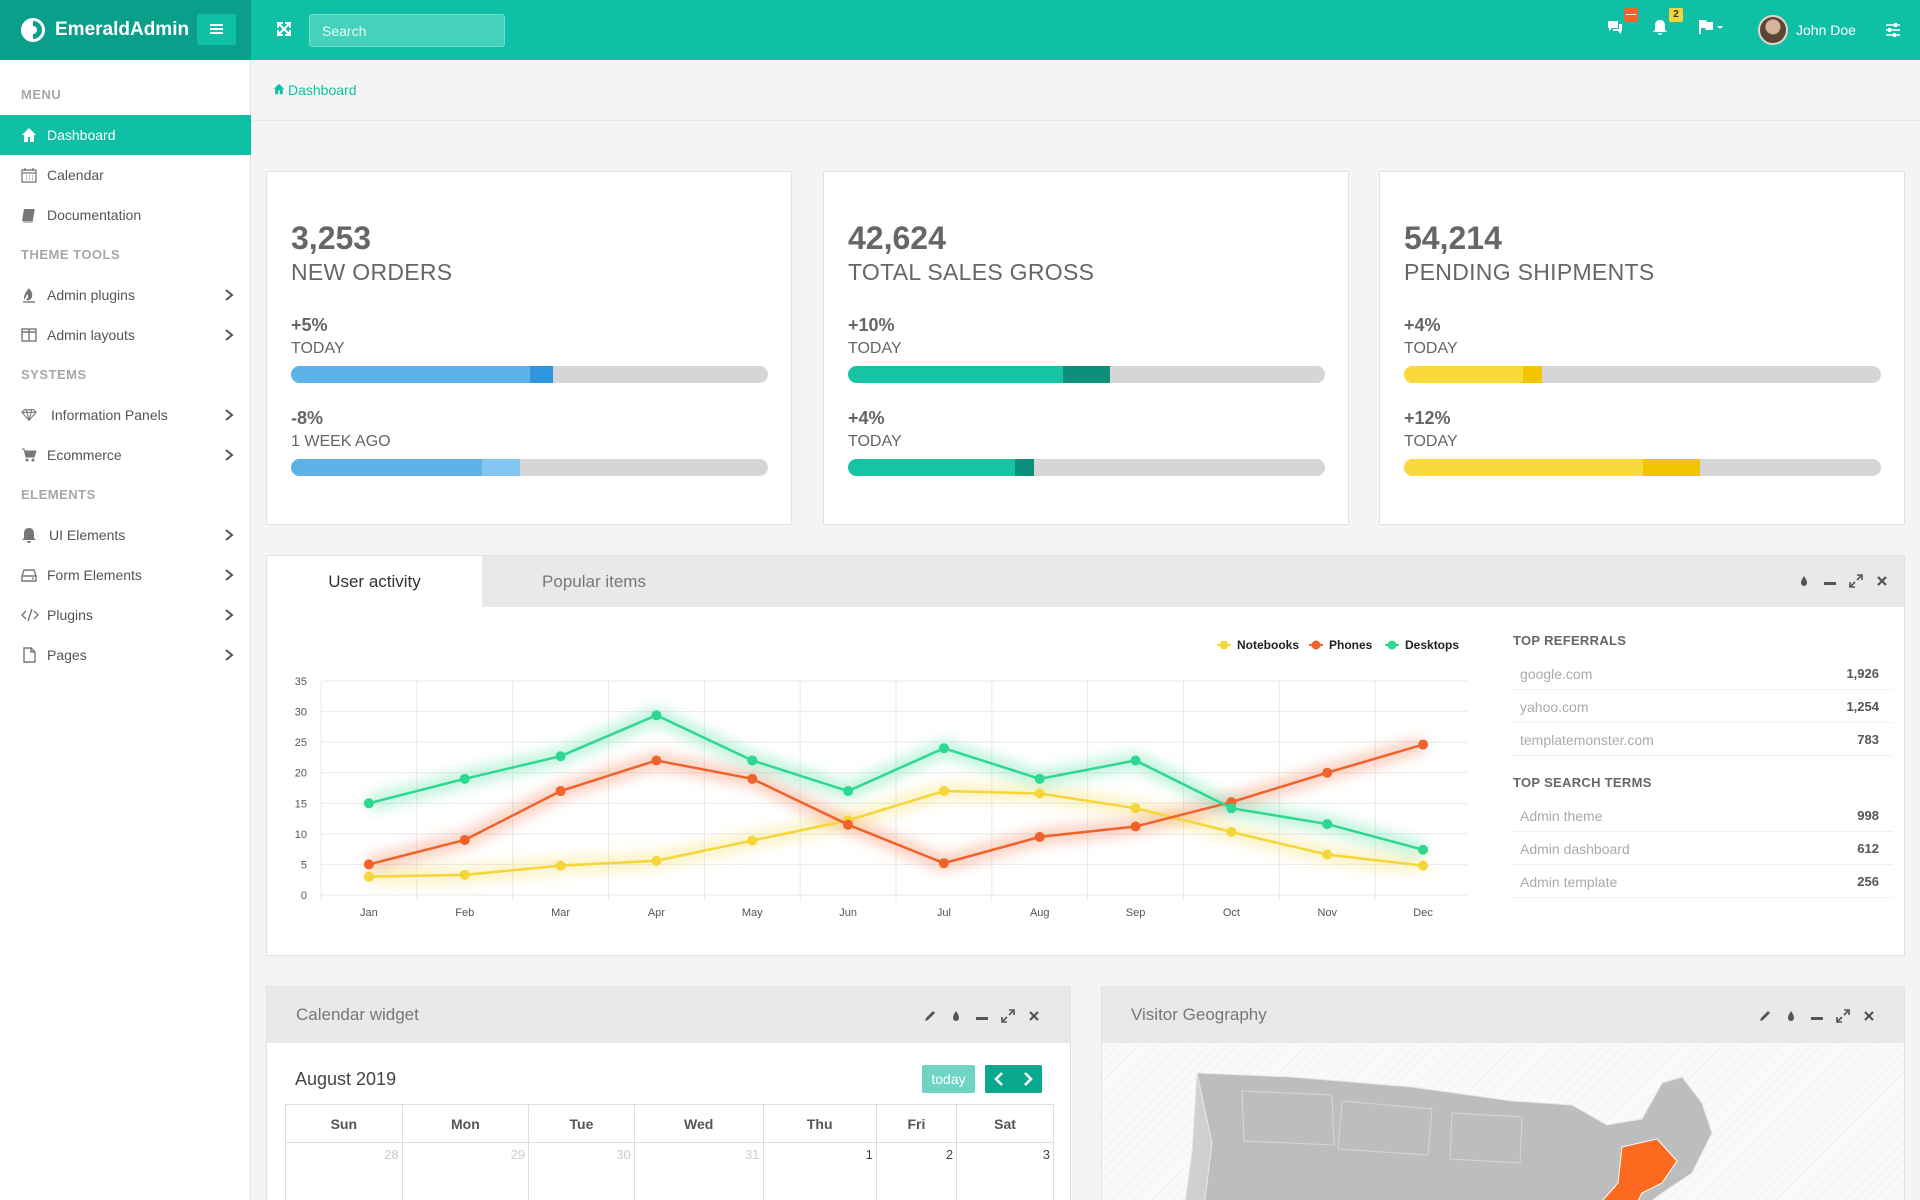 This screenshot has width=1920, height=1200. I want to click on y-tick-label: 20, so click(301, 774).